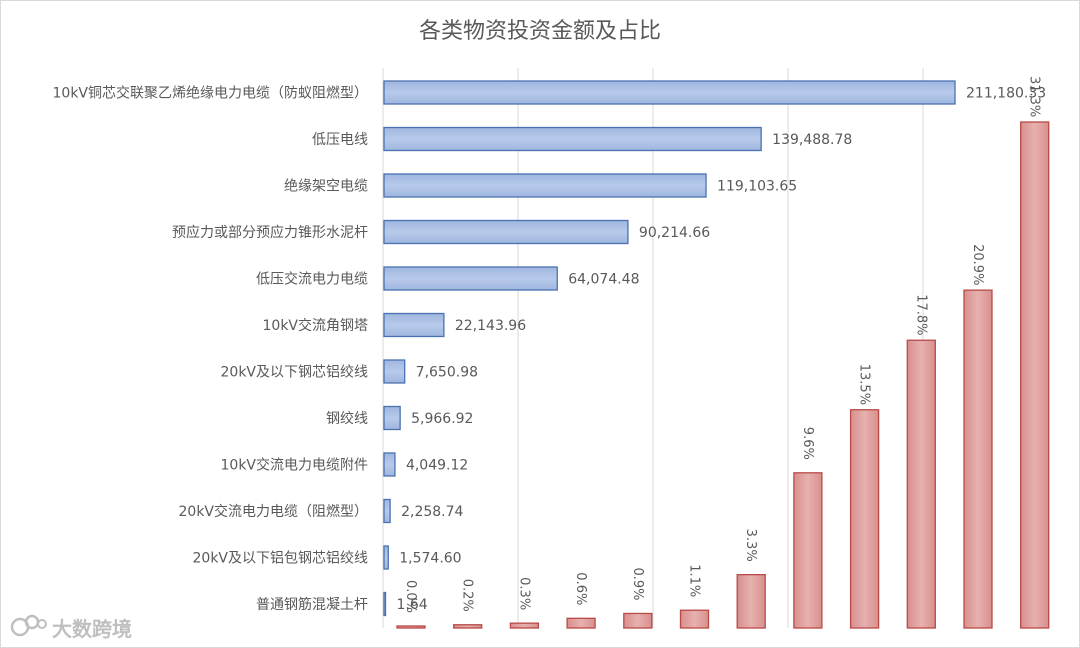 This screenshot has width=1080, height=648. What do you see at coordinates (1034, 96) in the screenshot?
I see `percent-label: 31.3%` at bounding box center [1034, 96].